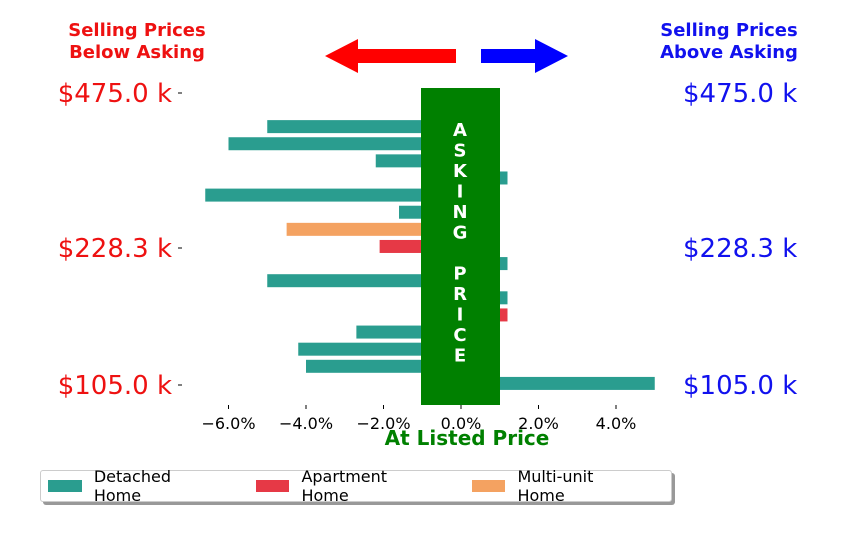 The height and width of the screenshot is (541, 844). Describe the element at coordinates (467, 438) in the screenshot. I see `x-axis-label: At Listed Price` at that location.